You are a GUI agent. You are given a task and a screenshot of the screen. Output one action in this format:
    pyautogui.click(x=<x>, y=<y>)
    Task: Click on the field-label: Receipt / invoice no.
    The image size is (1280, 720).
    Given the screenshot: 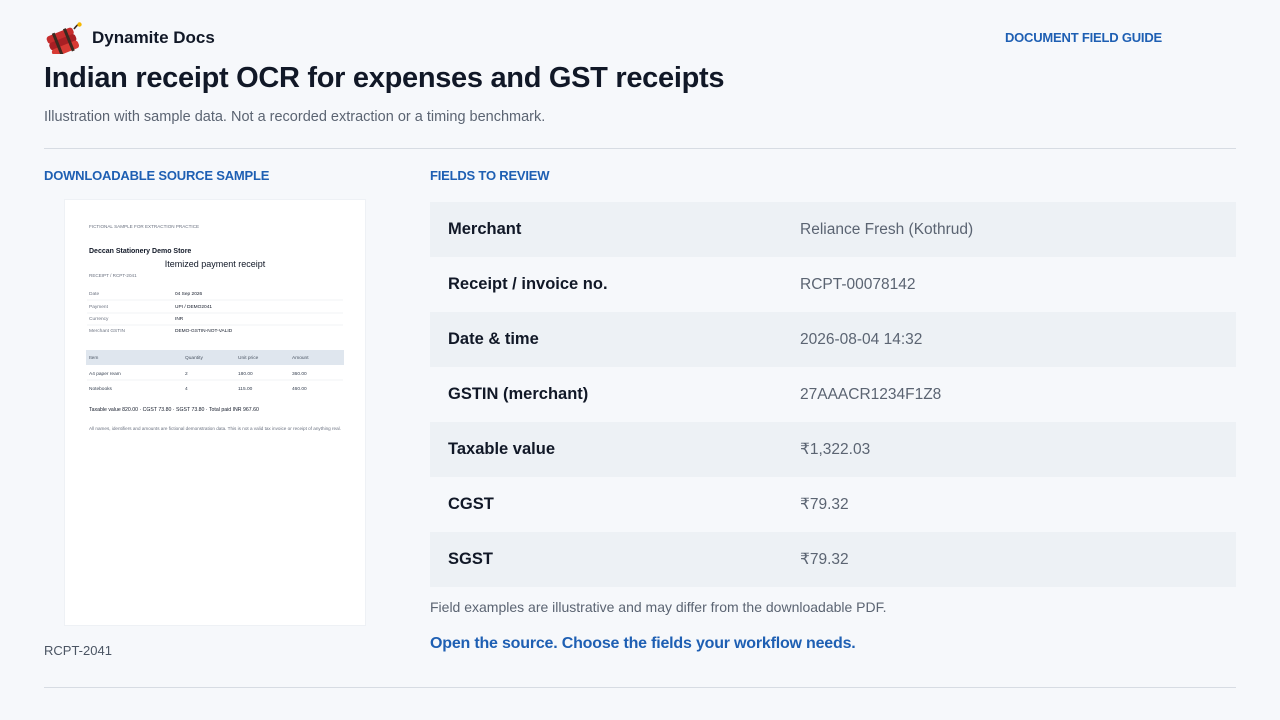 What is the action you would take?
    pyautogui.click(x=528, y=284)
    